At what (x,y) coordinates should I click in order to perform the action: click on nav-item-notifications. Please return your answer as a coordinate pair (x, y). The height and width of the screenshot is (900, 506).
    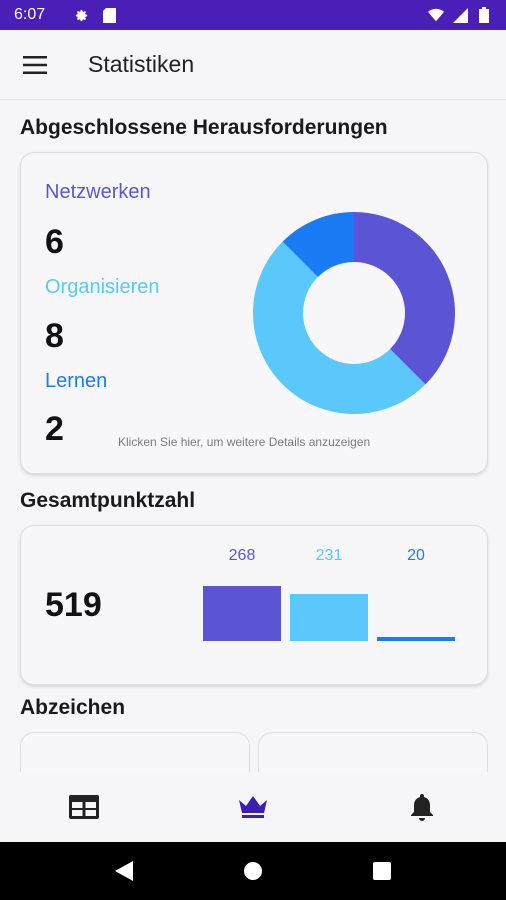
    Looking at the image, I should click on (421, 807).